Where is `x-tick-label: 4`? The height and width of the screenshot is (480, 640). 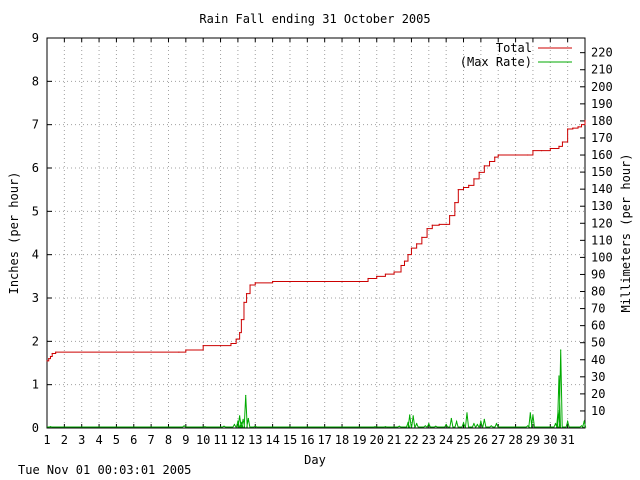
x-tick-label: 4 is located at coordinates (98, 440).